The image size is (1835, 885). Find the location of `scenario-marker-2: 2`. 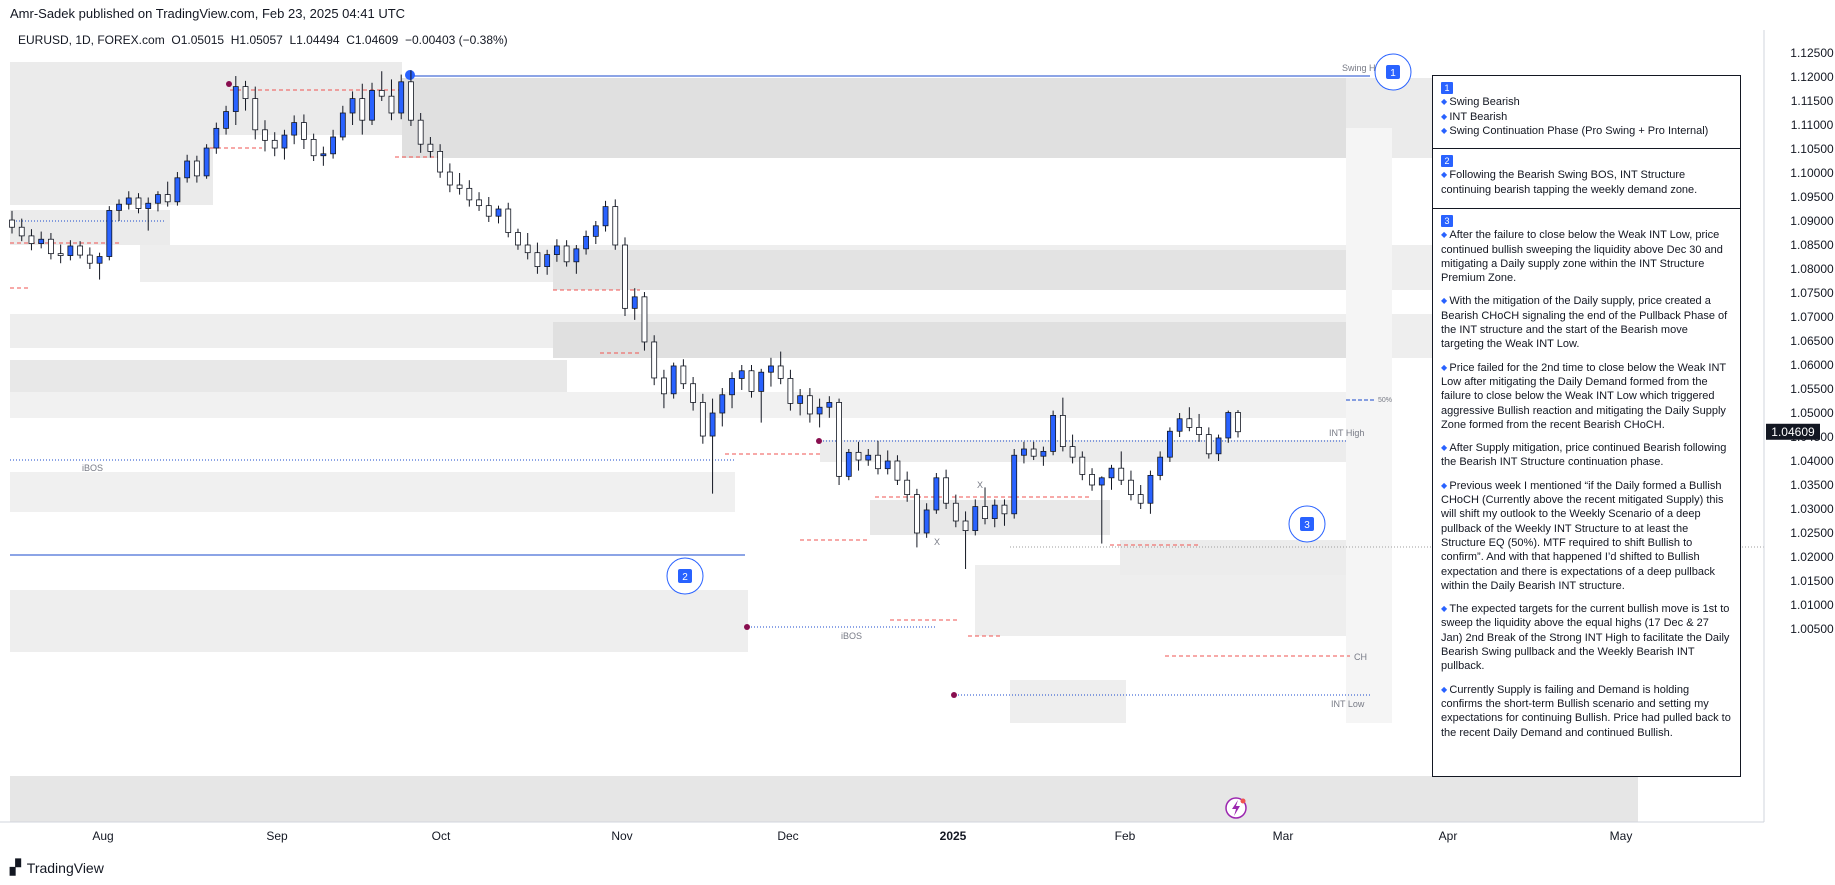

scenario-marker-2: 2 is located at coordinates (685, 576).